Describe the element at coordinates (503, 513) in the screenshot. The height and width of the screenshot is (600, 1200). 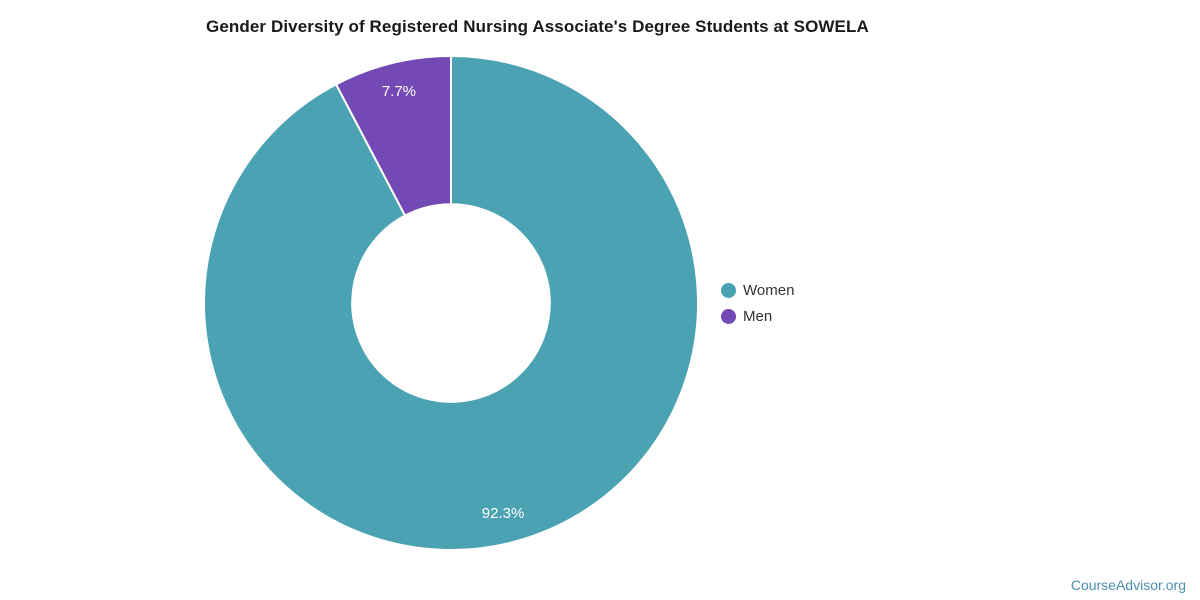
I see `slice-label-women: 92.3%` at that location.